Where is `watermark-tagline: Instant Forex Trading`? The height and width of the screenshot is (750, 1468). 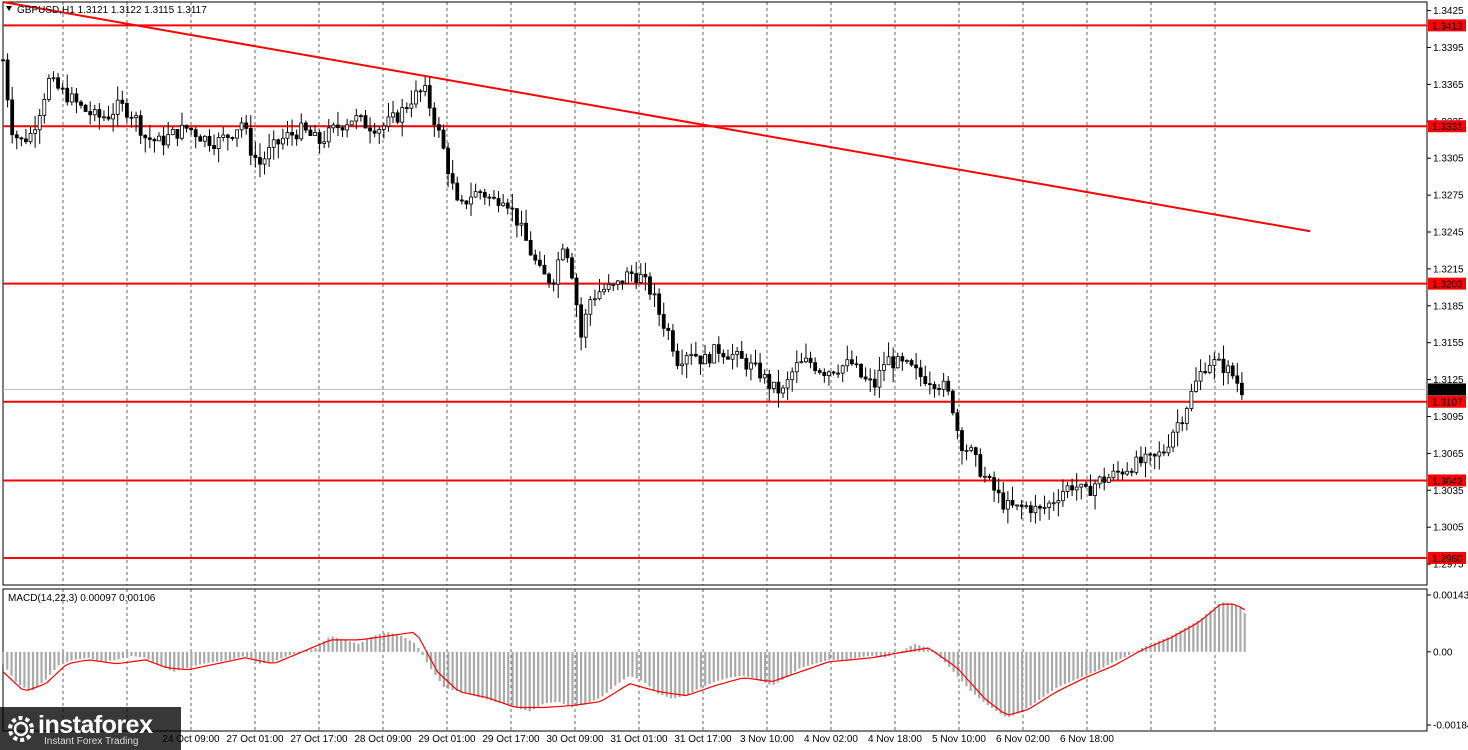
watermark-tagline: Instant Forex Trading is located at coordinates (91, 741).